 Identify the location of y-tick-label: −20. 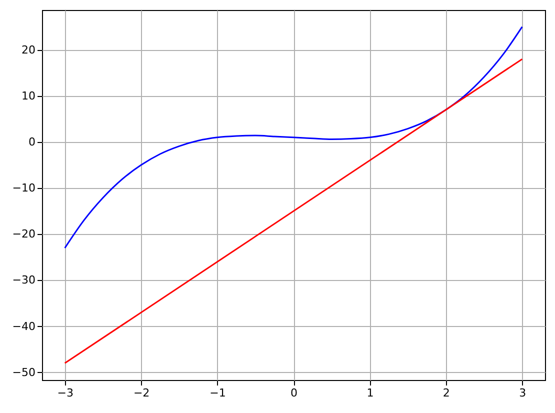
(24, 234).